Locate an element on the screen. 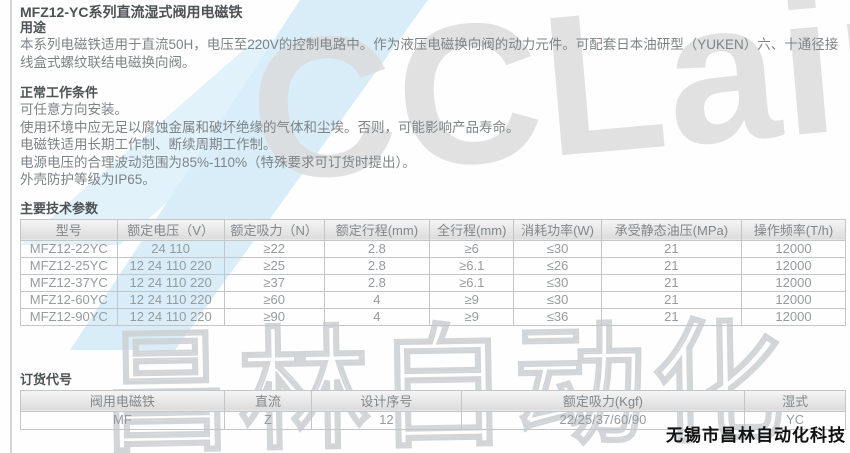 The image size is (850, 453). column-header: 额定吸力(Kgf) is located at coordinates (603, 400).